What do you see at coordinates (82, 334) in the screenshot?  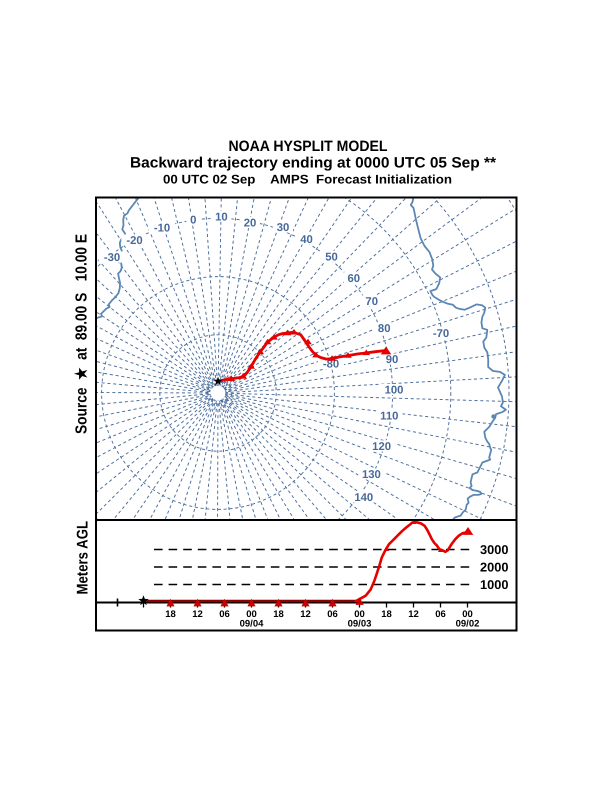 I see `svg-text:Source ★ at 89.00 S 10.00: Source ★ at 89.00 S 10.00 E` at bounding box center [82, 334].